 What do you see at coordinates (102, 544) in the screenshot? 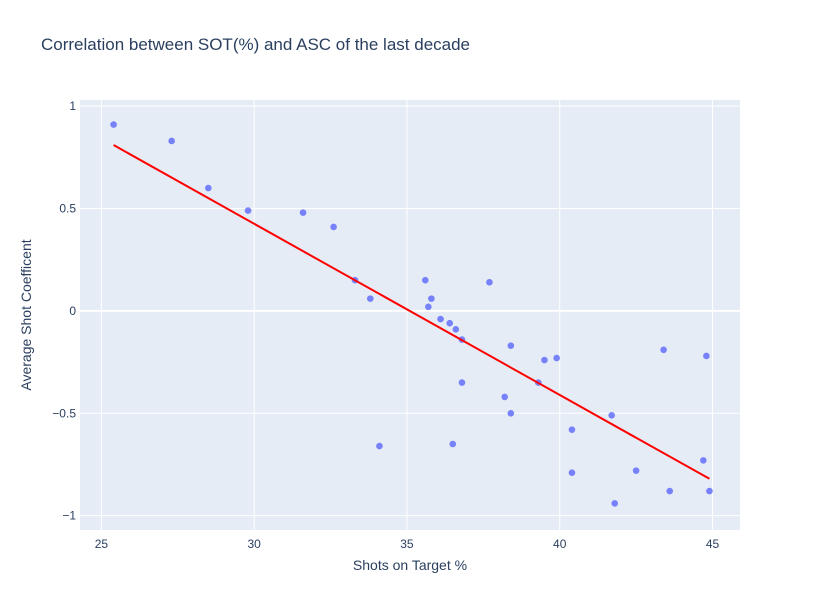
I see `x-tick-label: 25` at bounding box center [102, 544].